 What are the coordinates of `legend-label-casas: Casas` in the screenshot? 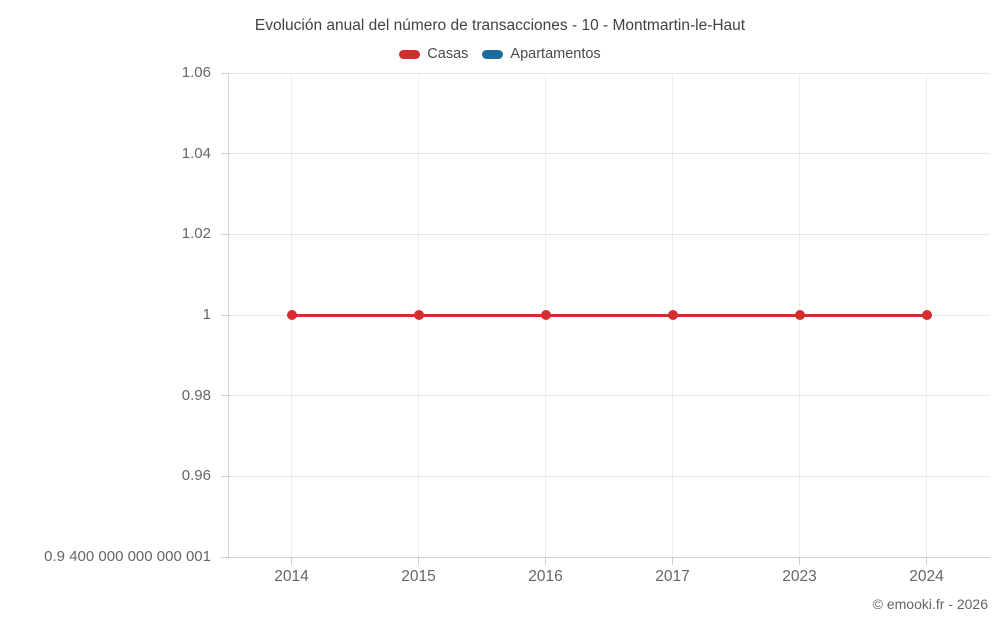 It's located at (448, 54).